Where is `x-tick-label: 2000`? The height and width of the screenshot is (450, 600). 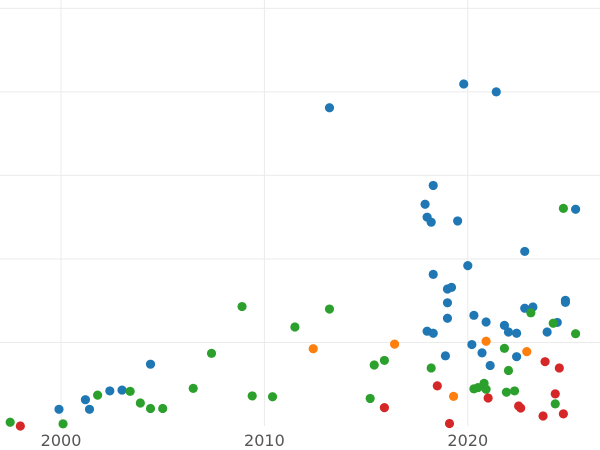
x-tick-label: 2000 is located at coordinates (61, 440).